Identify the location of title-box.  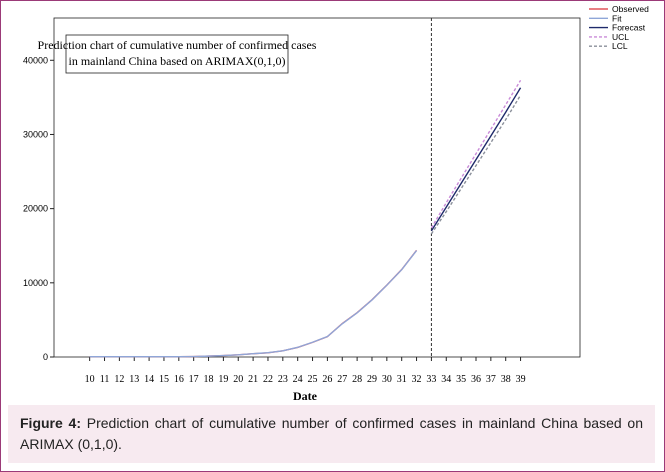
(177, 54).